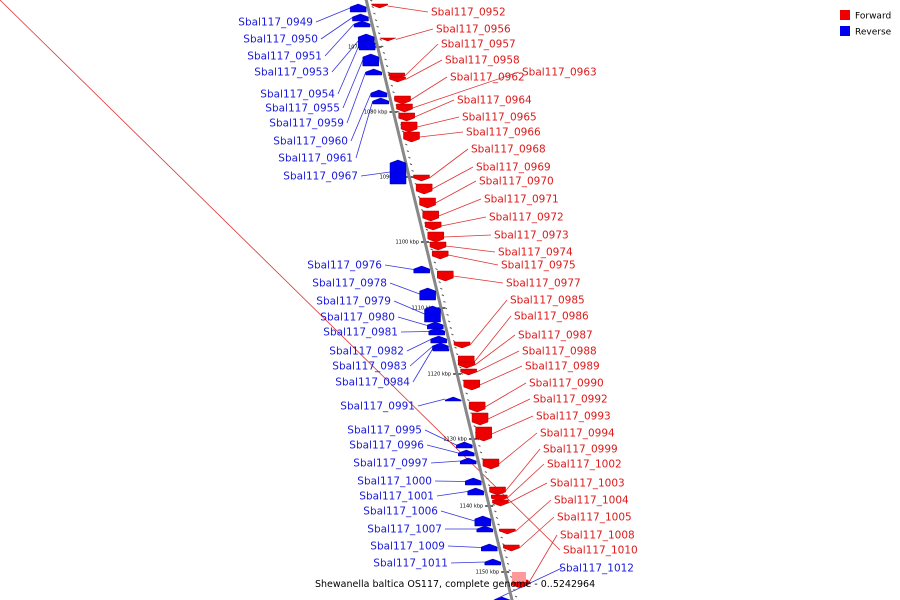 This screenshot has height=600, width=900. What do you see at coordinates (302, 109) in the screenshot?
I see `reverse-gene-label: Sbal117_0955` at bounding box center [302, 109].